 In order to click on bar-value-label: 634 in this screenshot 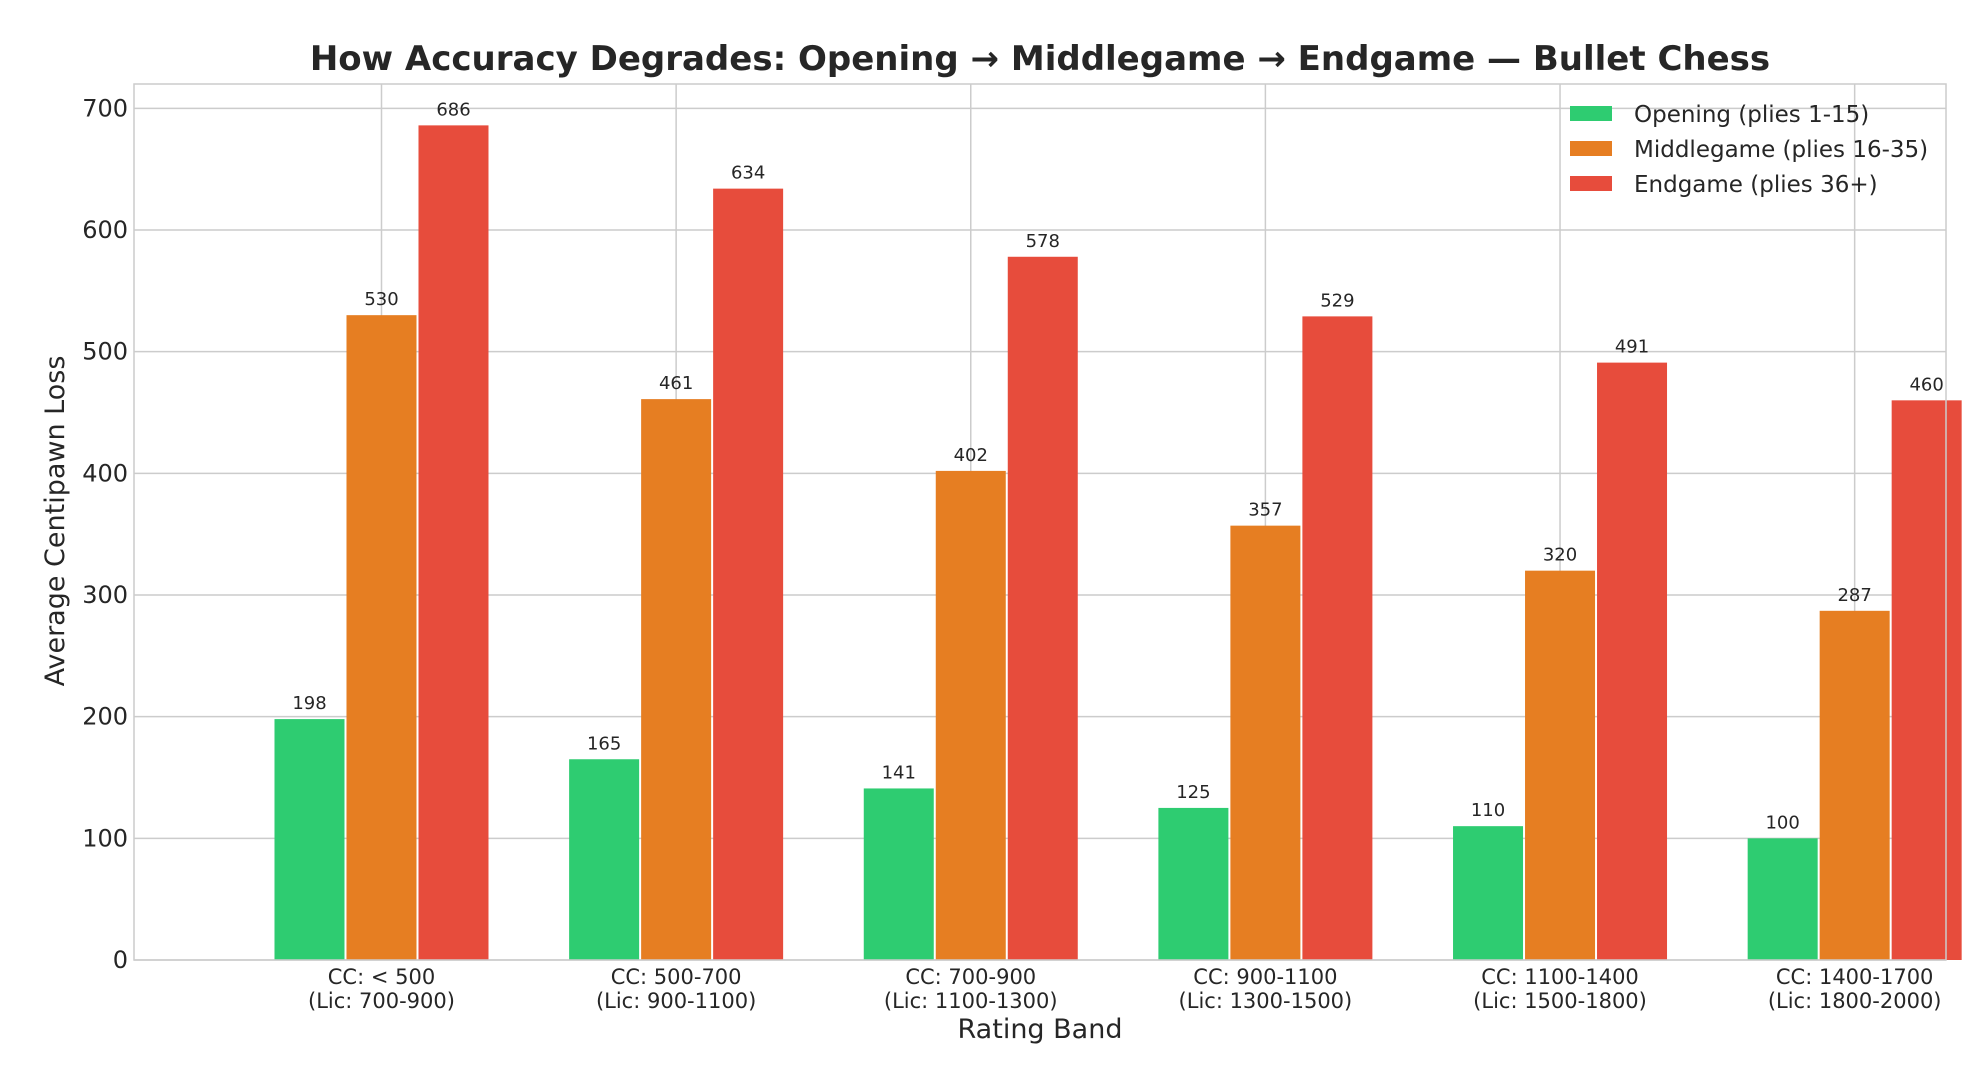, I will do `click(748, 173)`.